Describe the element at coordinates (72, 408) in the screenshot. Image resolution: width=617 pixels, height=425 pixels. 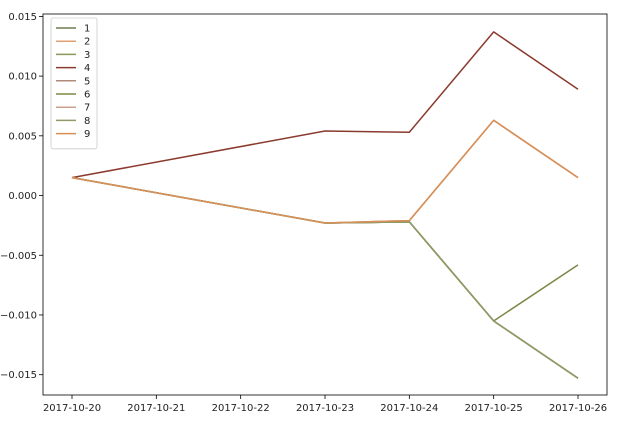
I see `x-tick-label: 2017-10-20` at that location.